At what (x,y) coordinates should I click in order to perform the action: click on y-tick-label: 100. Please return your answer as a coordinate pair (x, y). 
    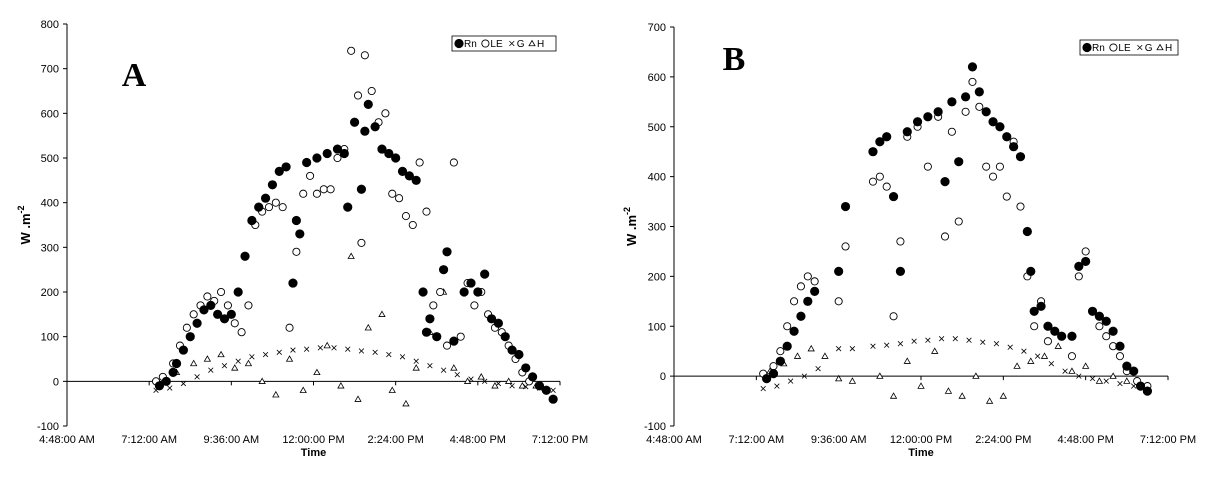
    Looking at the image, I should click on (657, 327).